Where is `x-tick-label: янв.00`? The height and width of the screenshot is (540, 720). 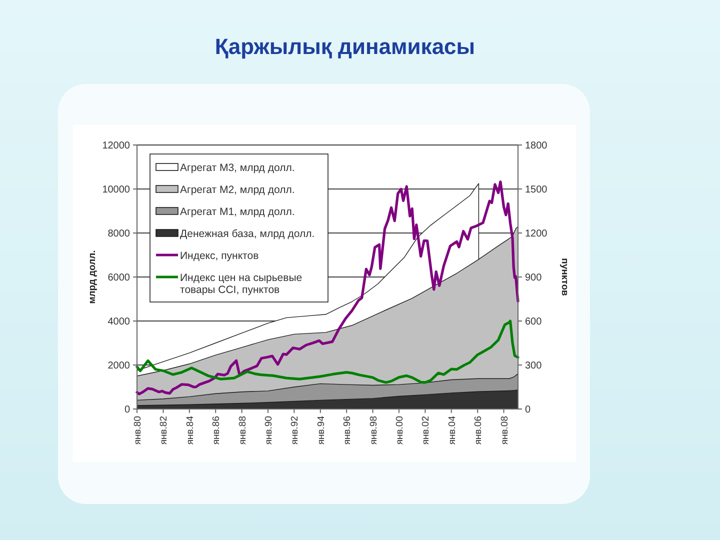 x-tick-label: янв.00 is located at coordinates (400, 430).